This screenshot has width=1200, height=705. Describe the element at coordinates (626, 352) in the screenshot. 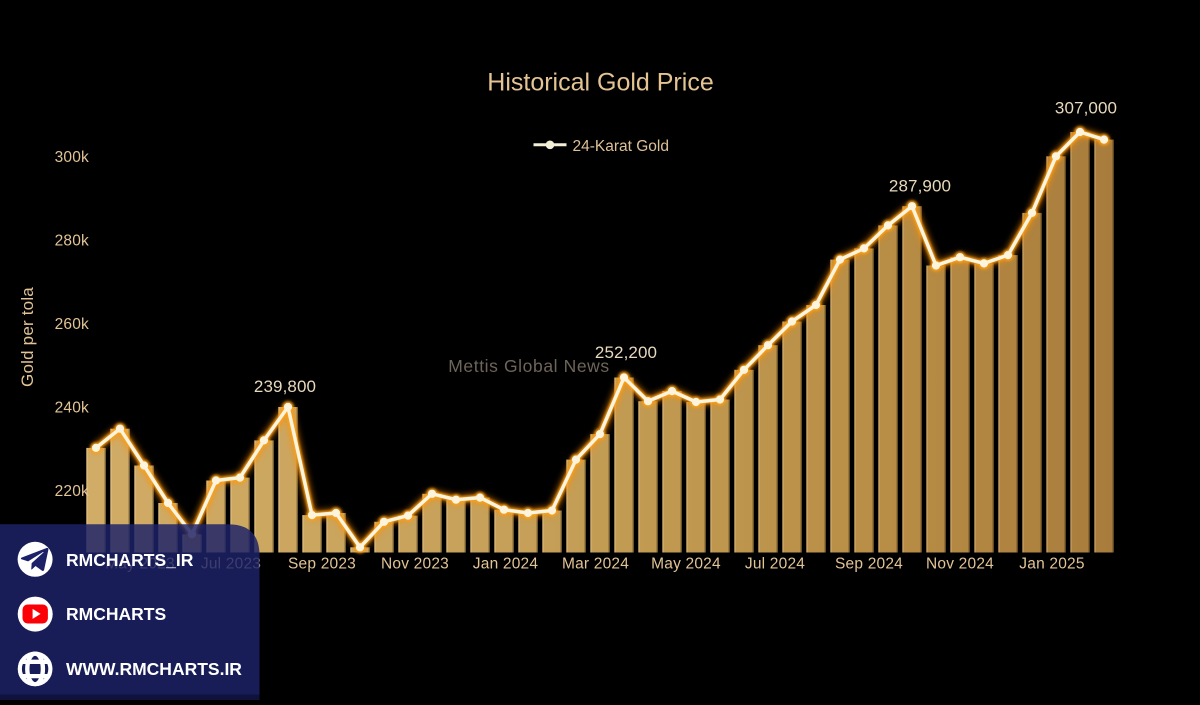

I see `svg-text: 252,200` at that location.